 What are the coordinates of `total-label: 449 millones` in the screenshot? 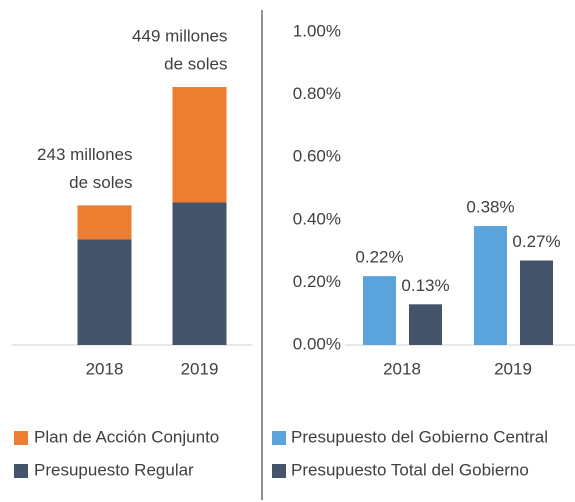 It's located at (179, 35).